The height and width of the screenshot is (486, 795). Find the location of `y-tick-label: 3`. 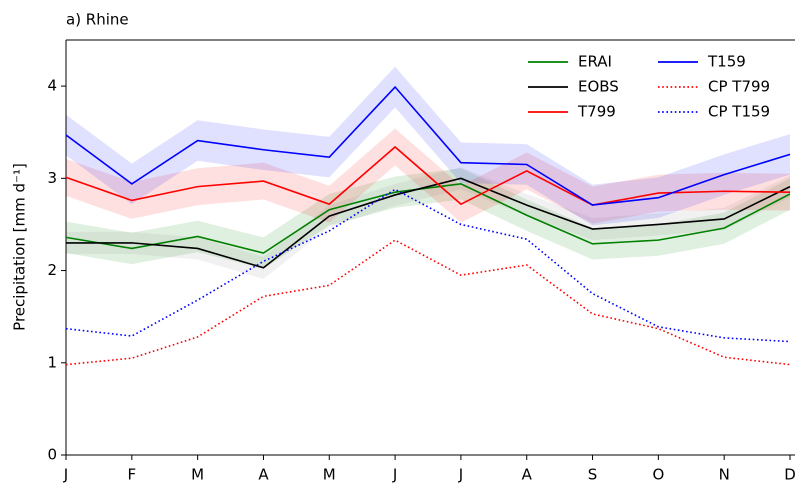

y-tick-label: 3 is located at coordinates (52, 178).